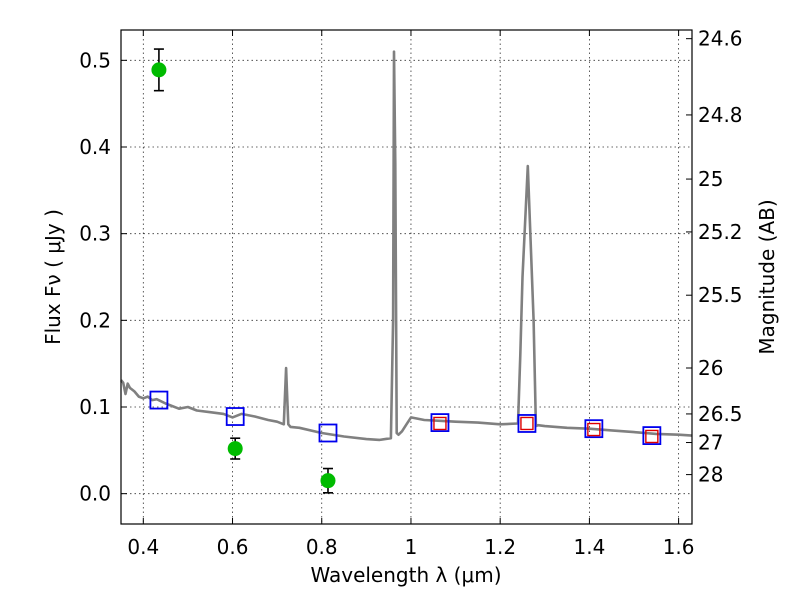 The width and height of the screenshot is (800, 600). I want to click on y-tick-label: 0.0, so click(95, 494).